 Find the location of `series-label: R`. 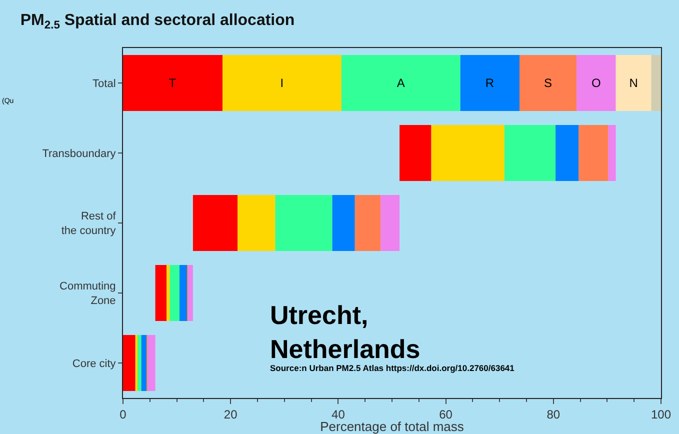

series-label: R is located at coordinates (489, 83).